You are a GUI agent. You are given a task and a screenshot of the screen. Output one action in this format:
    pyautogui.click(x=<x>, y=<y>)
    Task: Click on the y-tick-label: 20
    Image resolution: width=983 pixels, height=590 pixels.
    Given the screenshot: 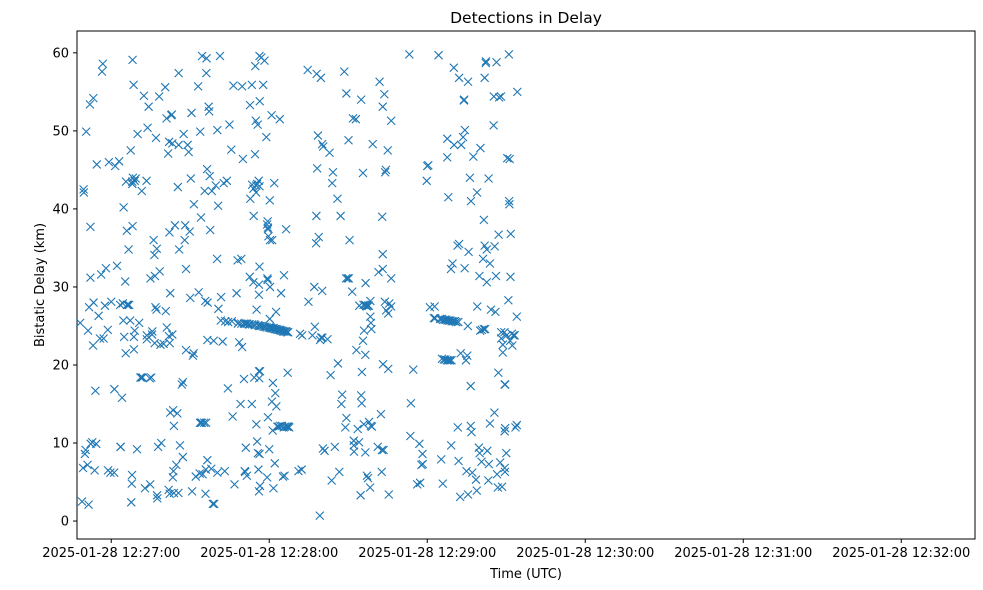 What is the action you would take?
    pyautogui.click(x=60, y=365)
    